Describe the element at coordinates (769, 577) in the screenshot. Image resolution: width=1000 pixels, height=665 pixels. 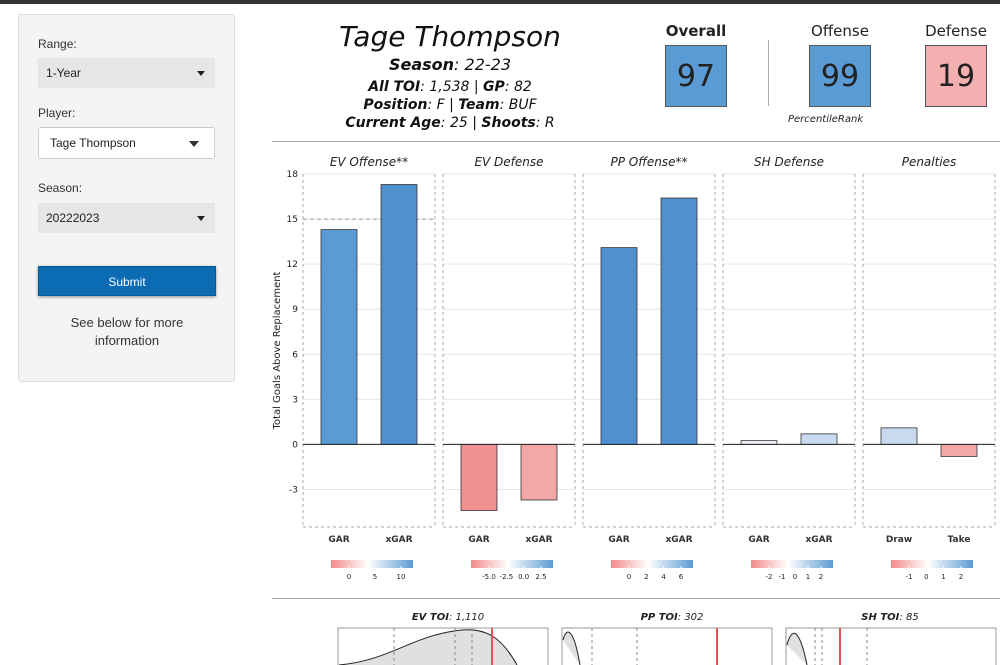
I see `legend-tick-label: -2` at that location.